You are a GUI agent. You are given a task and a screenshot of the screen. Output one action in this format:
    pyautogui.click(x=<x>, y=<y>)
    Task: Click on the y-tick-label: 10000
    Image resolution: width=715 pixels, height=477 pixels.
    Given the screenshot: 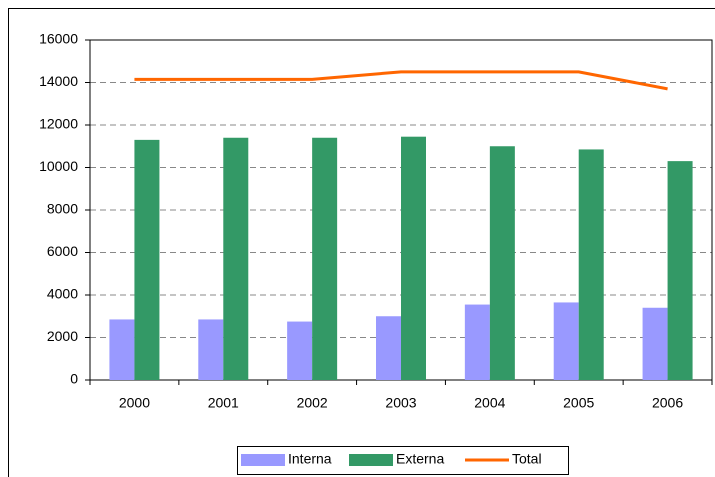 What is the action you would take?
    pyautogui.click(x=58, y=166)
    